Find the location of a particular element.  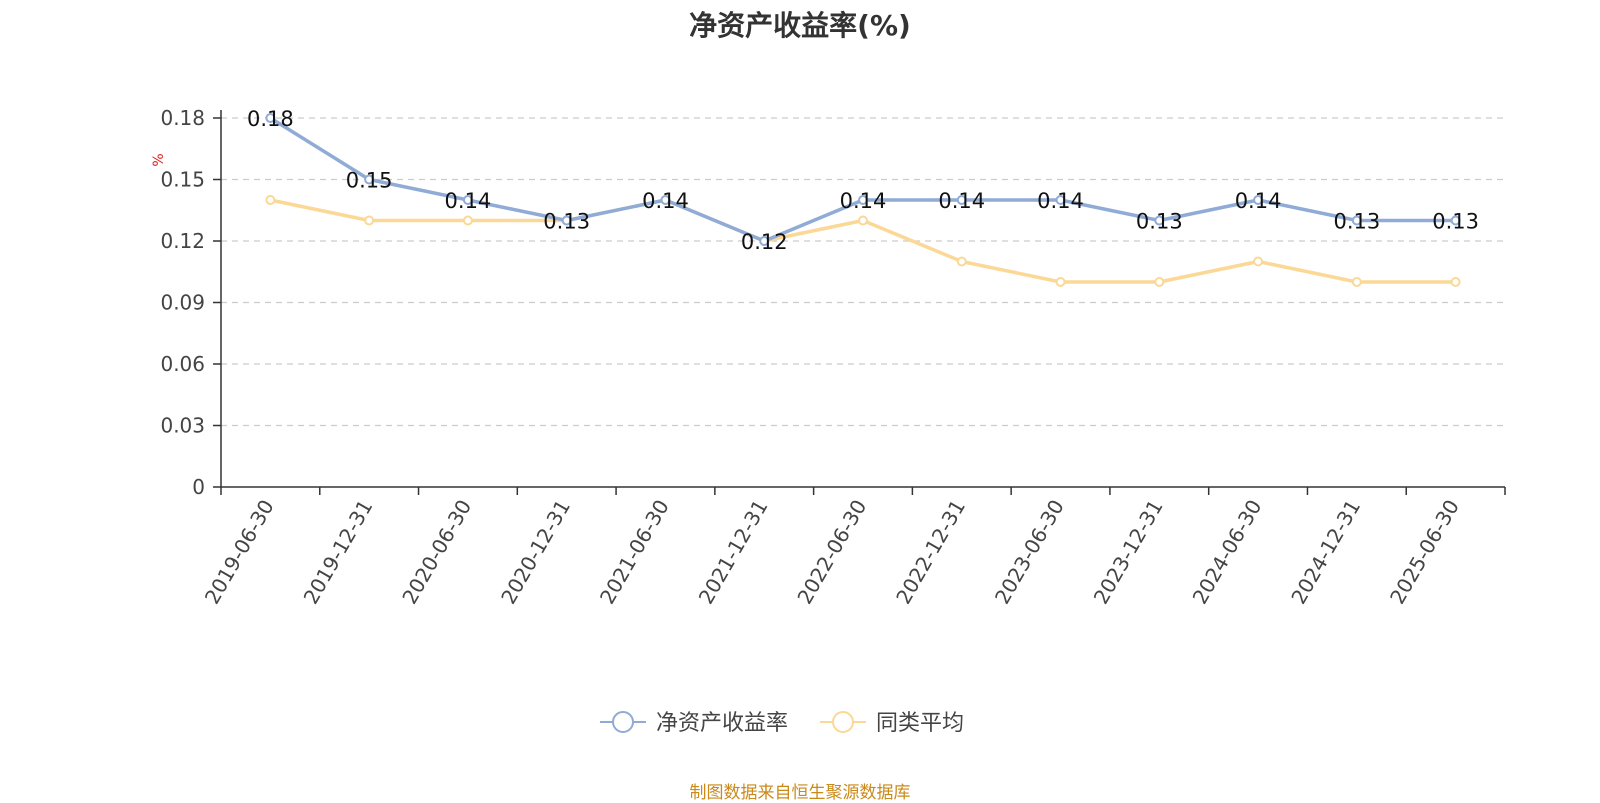

x-tick-label: 2020-12-31 is located at coordinates (535, 552).